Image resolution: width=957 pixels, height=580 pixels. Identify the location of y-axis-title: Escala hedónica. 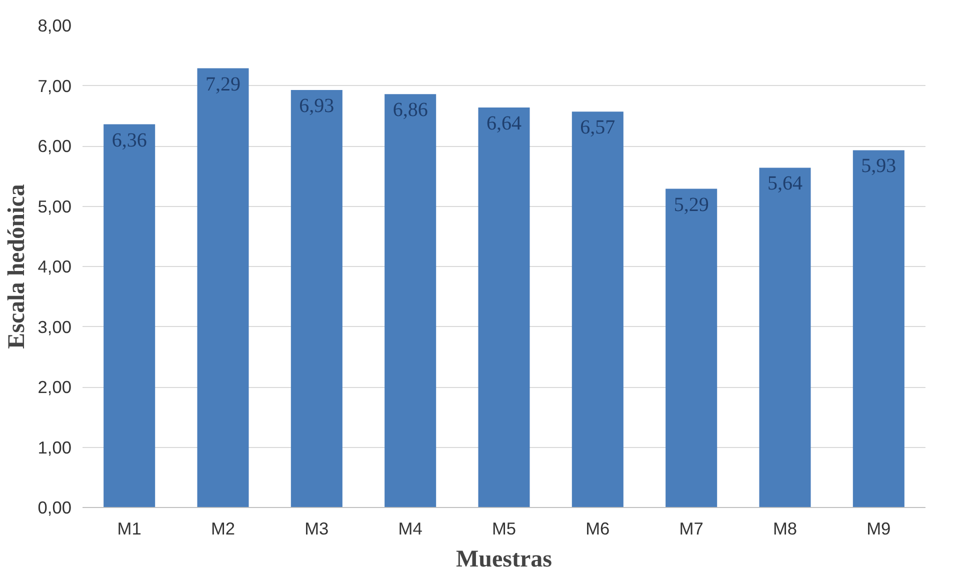
(17, 266).